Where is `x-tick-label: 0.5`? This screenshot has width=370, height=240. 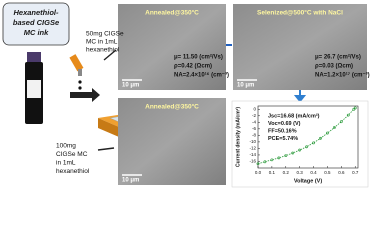 x-tick-label: 0.5 is located at coordinates (327, 172).